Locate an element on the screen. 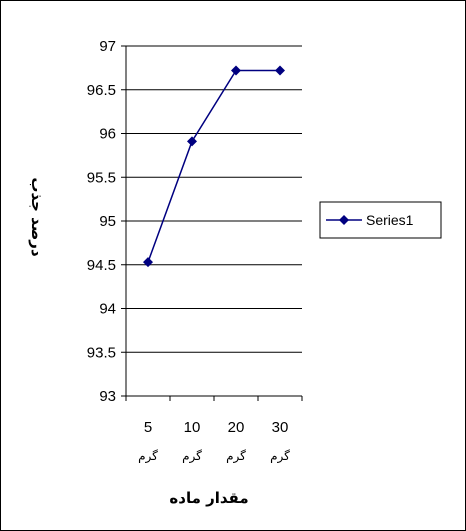 The height and width of the screenshot is (531, 466). y-tick-label: 95.5 is located at coordinates (101, 177).